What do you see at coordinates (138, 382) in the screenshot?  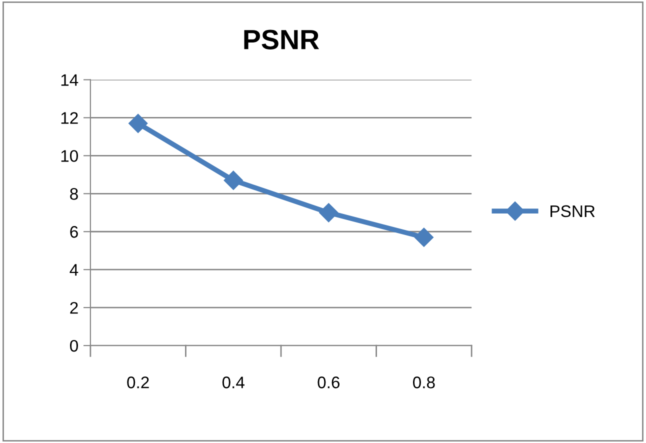 I see `x-tick-label: 0.2` at bounding box center [138, 382].